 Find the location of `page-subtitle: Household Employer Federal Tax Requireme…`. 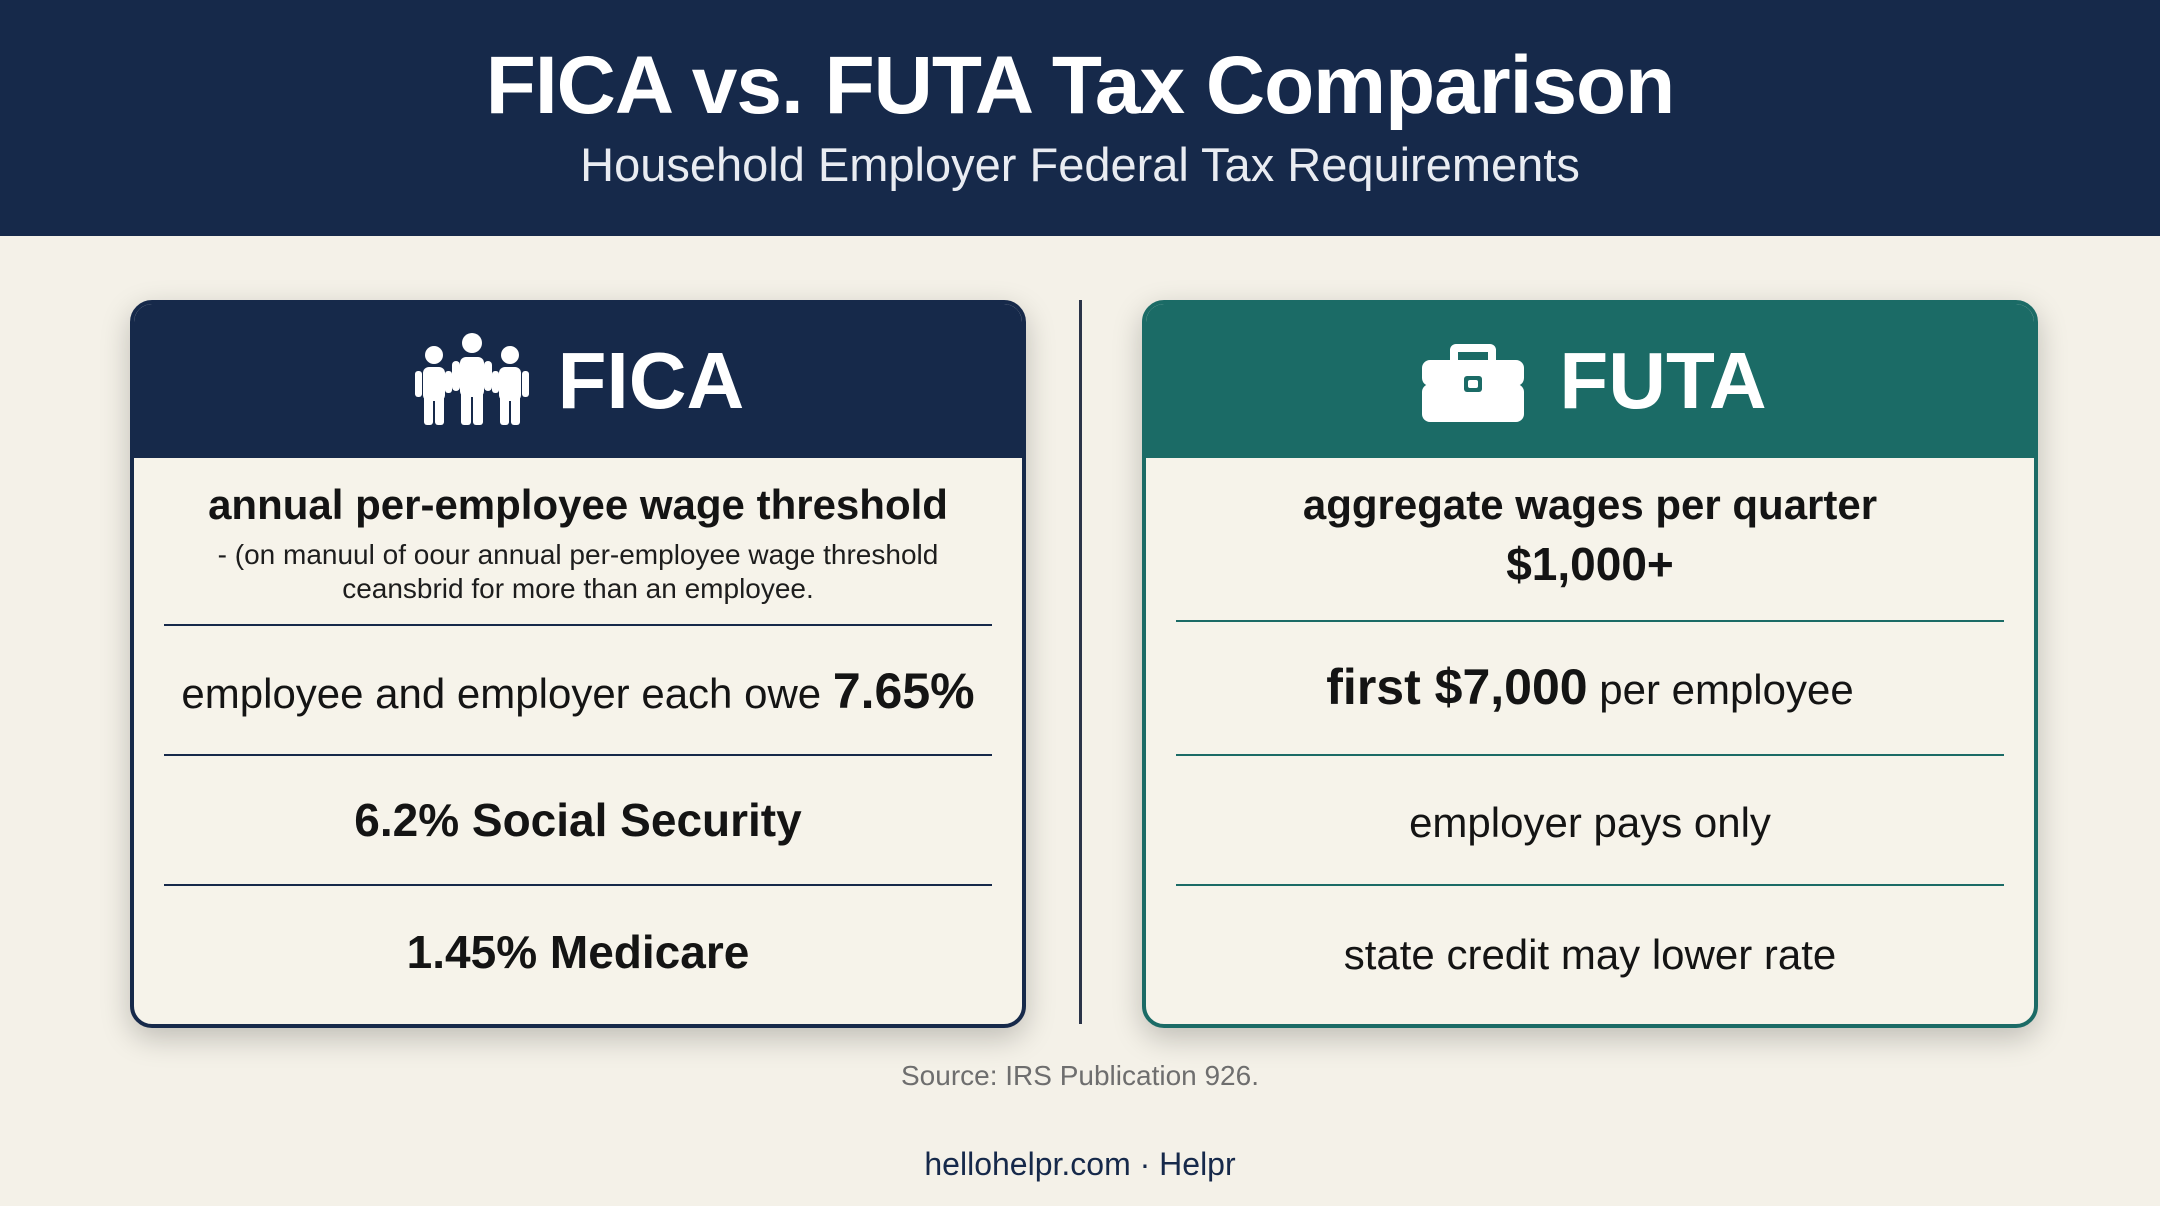

page-subtitle: Household Employer Federal Tax Requireme… is located at coordinates (1080, 164).